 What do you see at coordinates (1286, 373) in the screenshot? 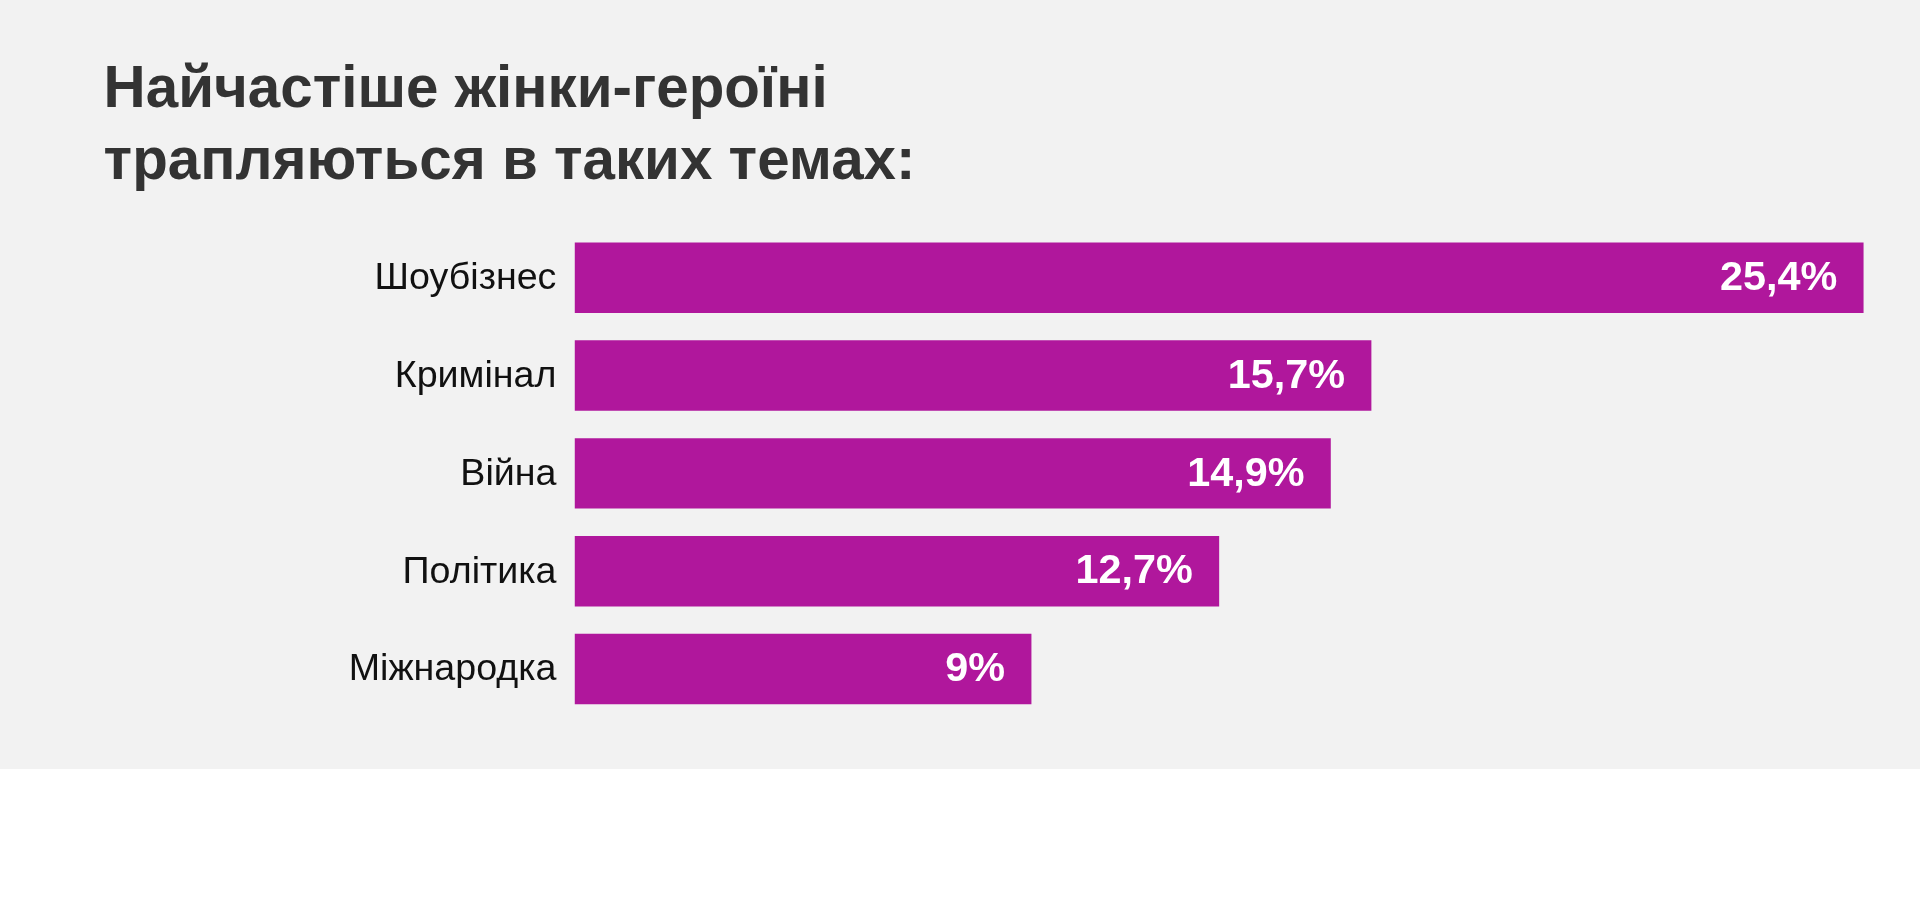
I see `data-label: 15,7%` at bounding box center [1286, 373].